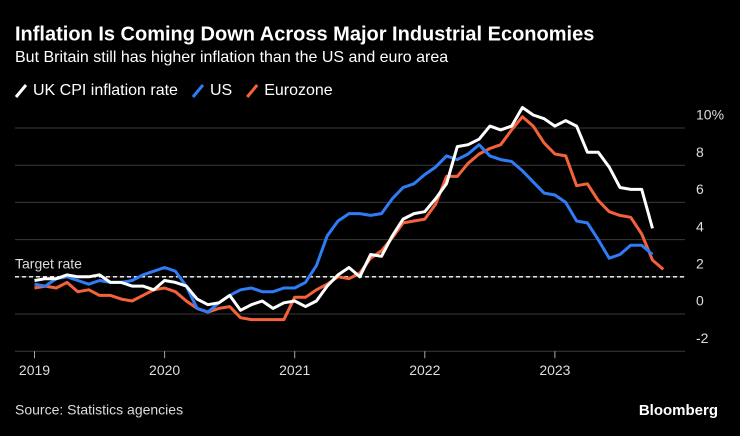  What do you see at coordinates (164, 370) in the screenshot?
I see `x-tick-label: 2020` at bounding box center [164, 370].